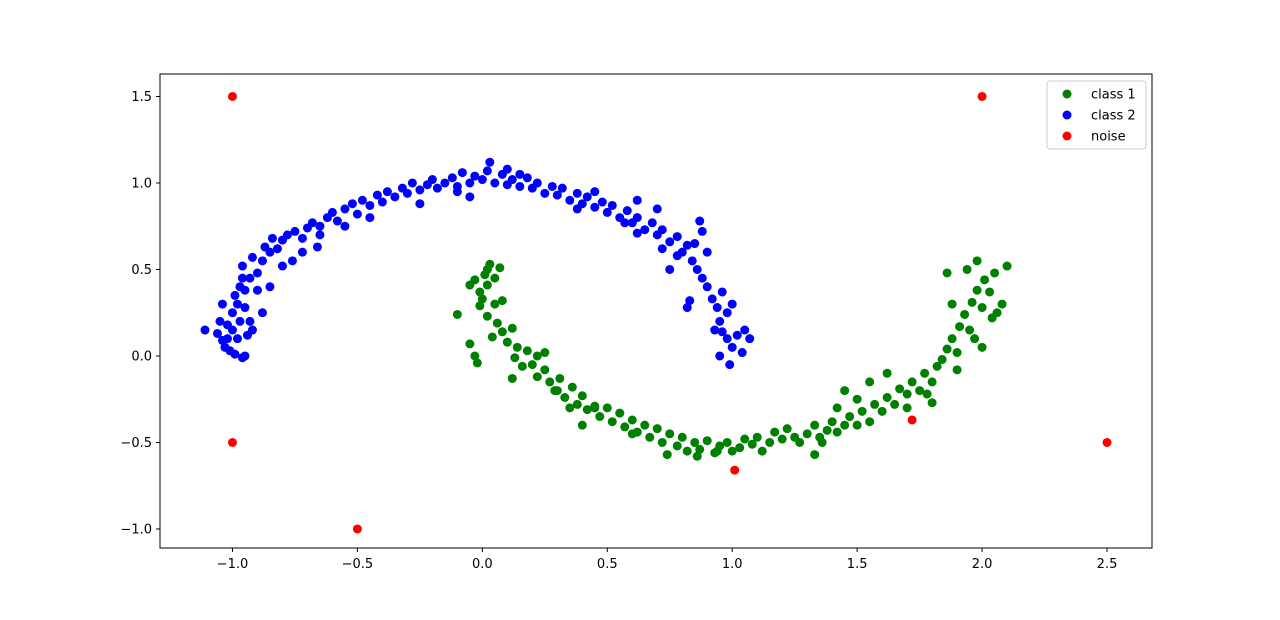 This screenshot has height=620, width=1280. What do you see at coordinates (358, 564) in the screenshot?
I see `x-tick-label: −0.5` at bounding box center [358, 564].